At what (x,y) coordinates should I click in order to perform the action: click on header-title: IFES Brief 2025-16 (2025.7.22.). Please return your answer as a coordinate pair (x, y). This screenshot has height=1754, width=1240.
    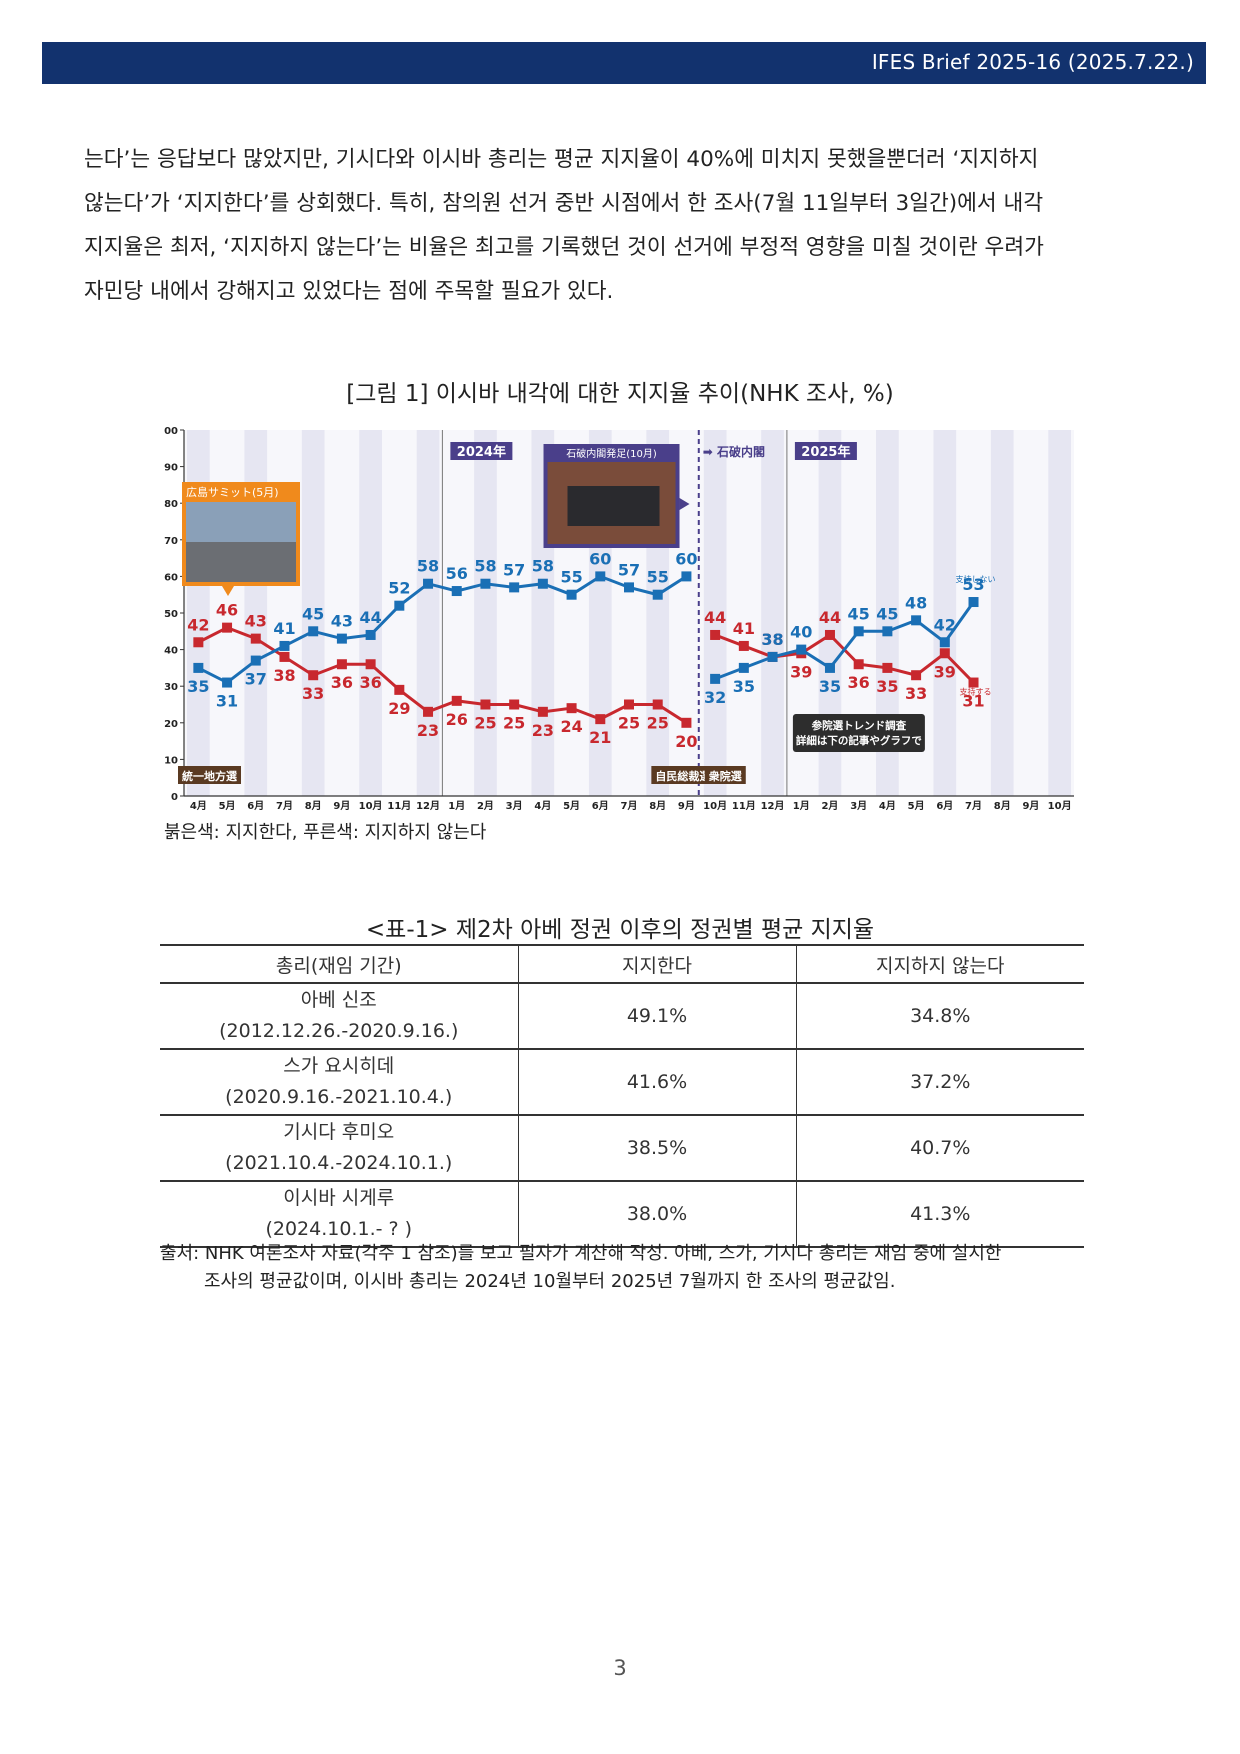
    Looking at the image, I should click on (1032, 62).